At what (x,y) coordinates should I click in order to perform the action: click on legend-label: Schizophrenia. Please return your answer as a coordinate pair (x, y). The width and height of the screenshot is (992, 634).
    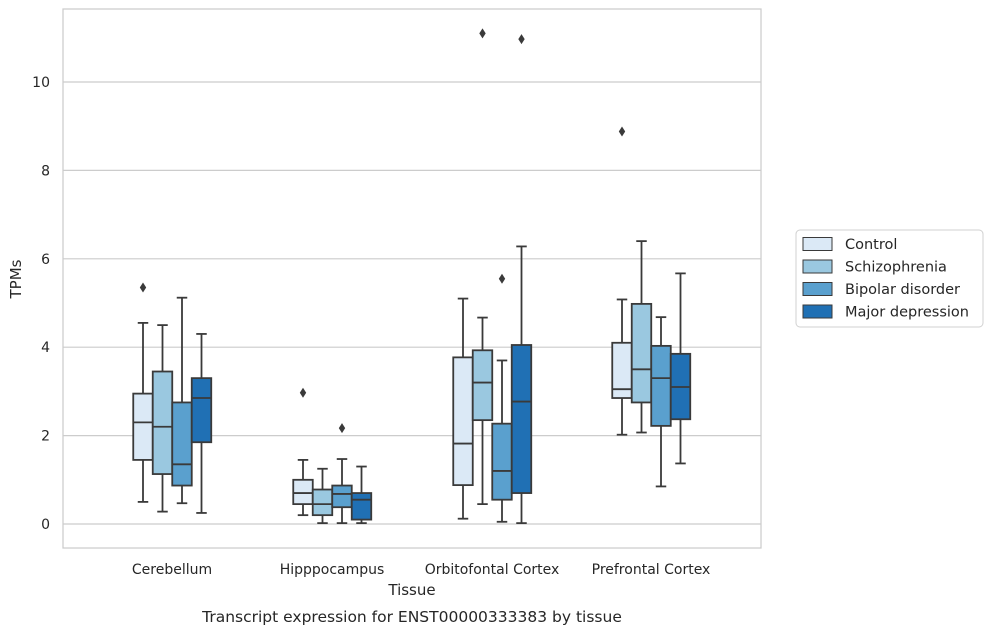
    Looking at the image, I should click on (896, 268).